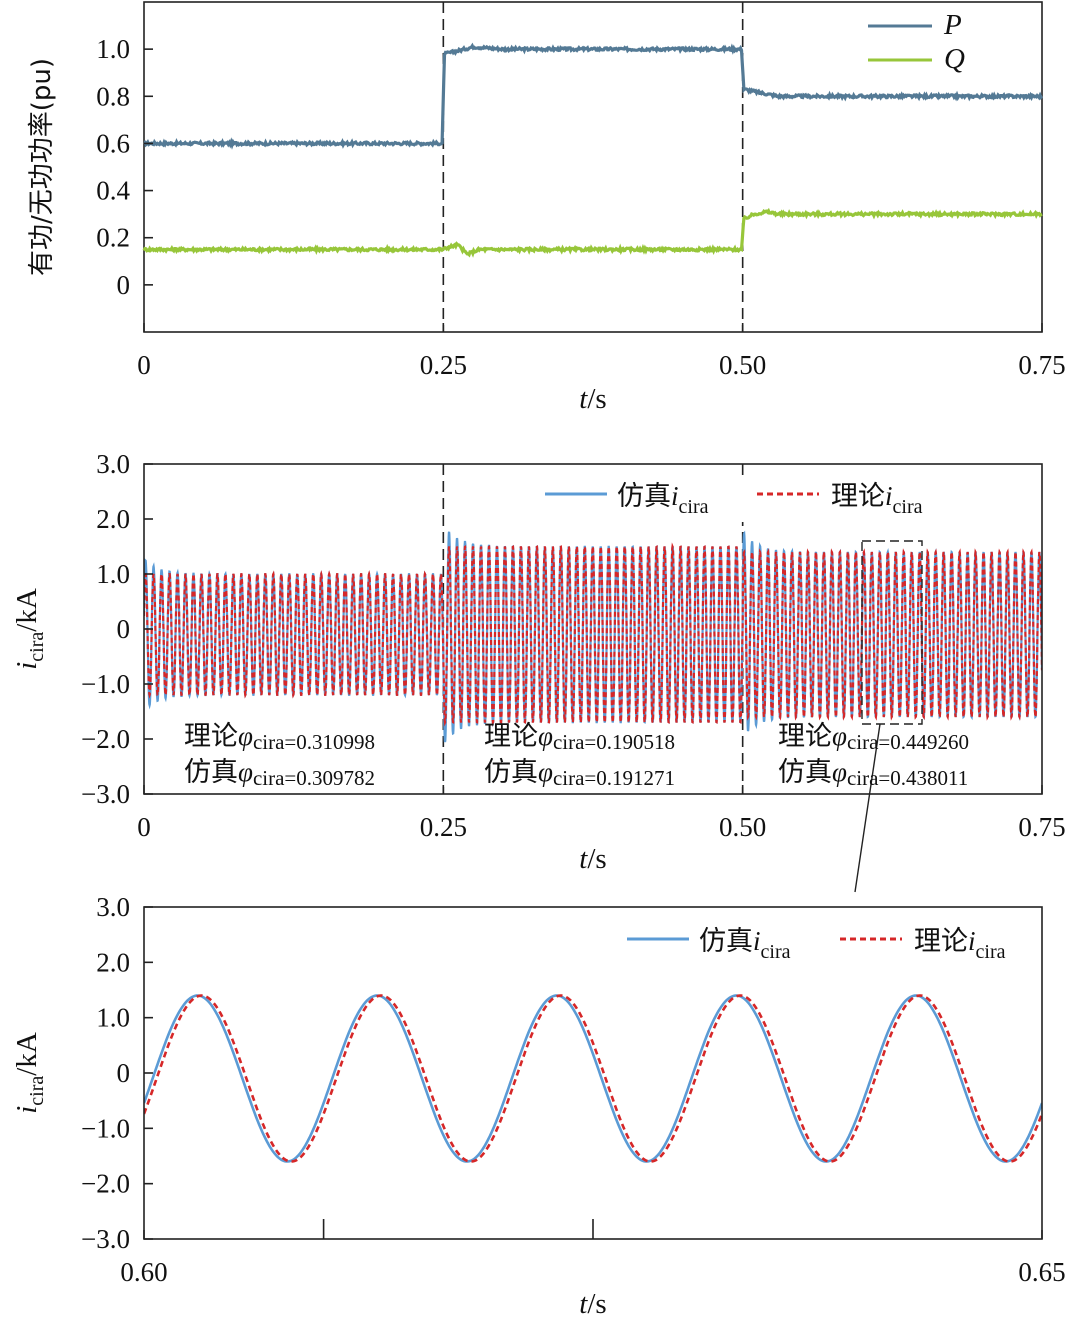 Image resolution: width=1070 pixels, height=1318 pixels. I want to click on x-axis-var: t, so click(583, 399).